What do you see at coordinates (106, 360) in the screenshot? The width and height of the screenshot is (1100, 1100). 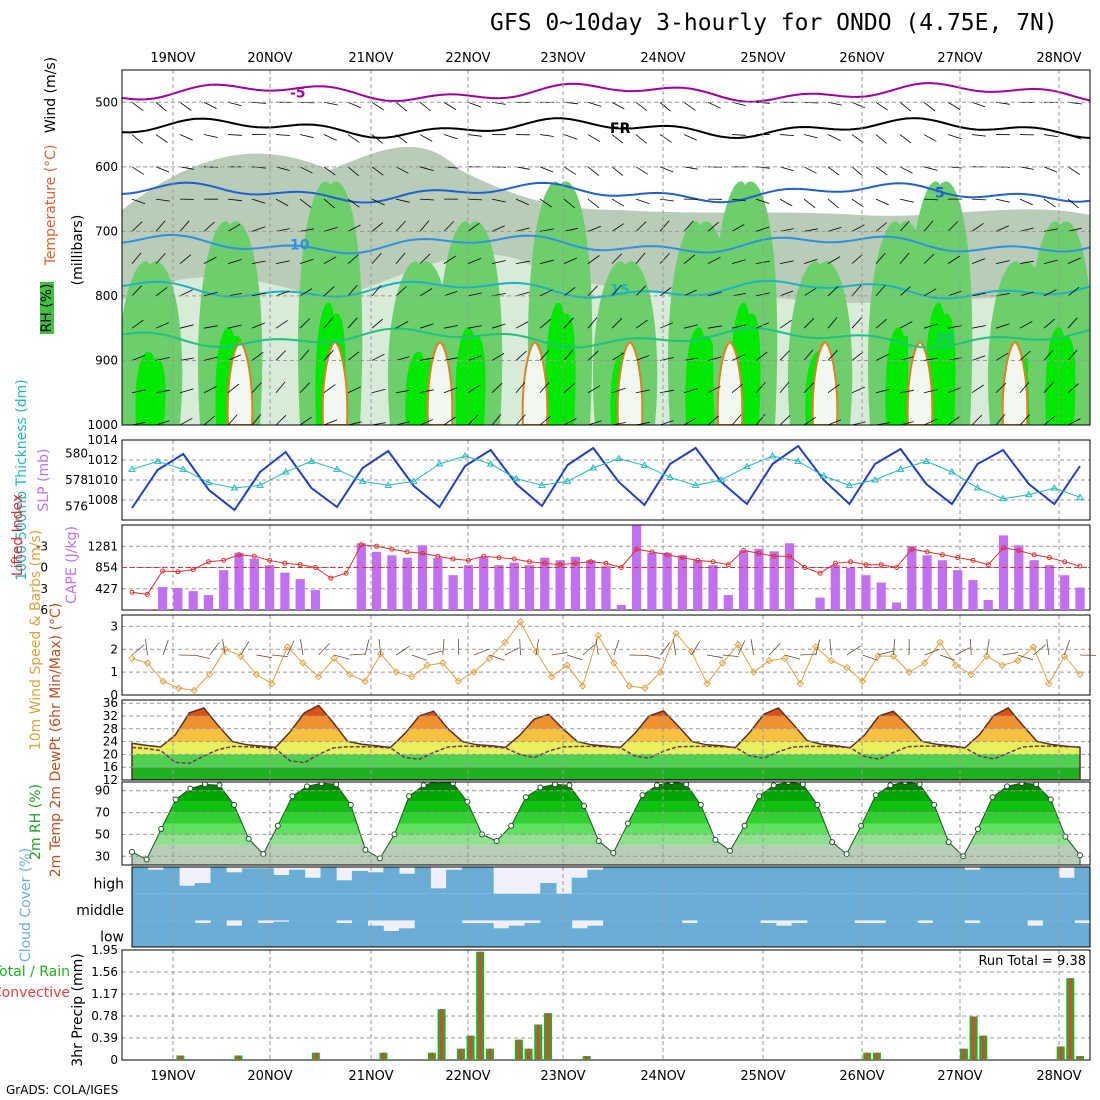 I see `upper-air-ytick: 900` at bounding box center [106, 360].